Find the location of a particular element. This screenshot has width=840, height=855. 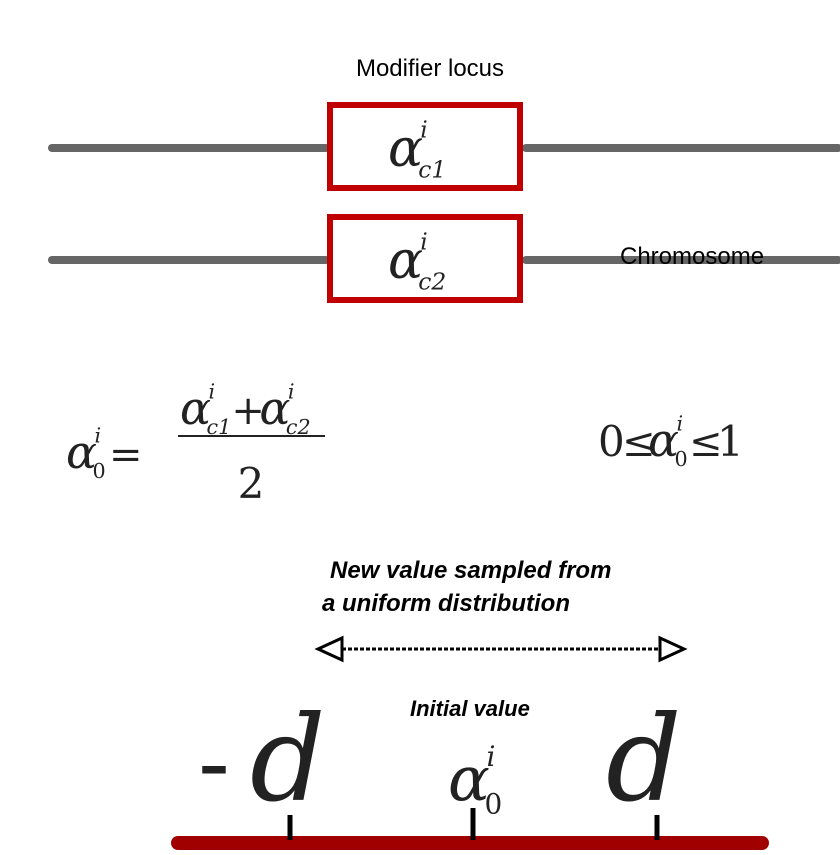

ticks is located at coordinates (473, 824).